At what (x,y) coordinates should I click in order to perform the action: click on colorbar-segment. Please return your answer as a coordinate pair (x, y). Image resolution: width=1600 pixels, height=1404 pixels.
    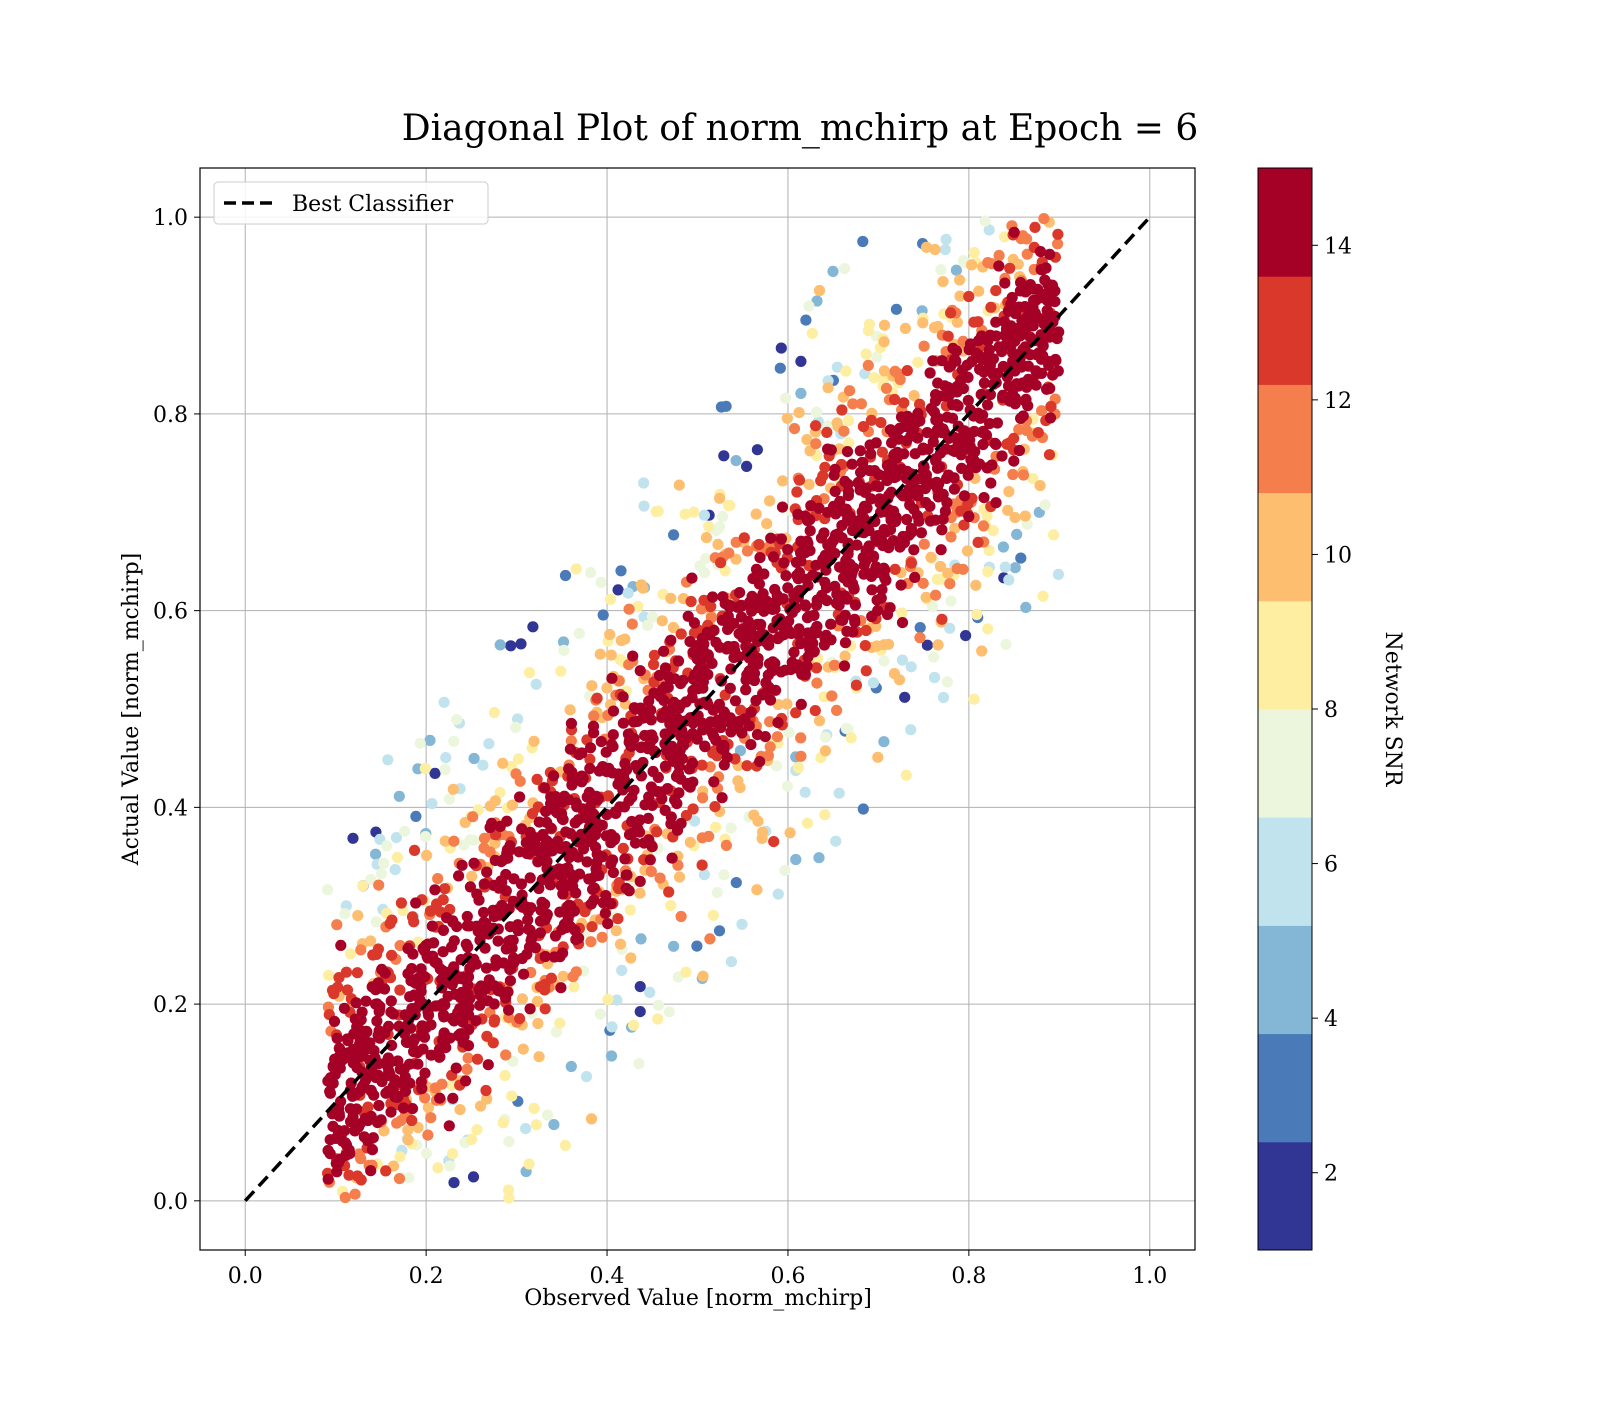
    Looking at the image, I should click on (1285, 222).